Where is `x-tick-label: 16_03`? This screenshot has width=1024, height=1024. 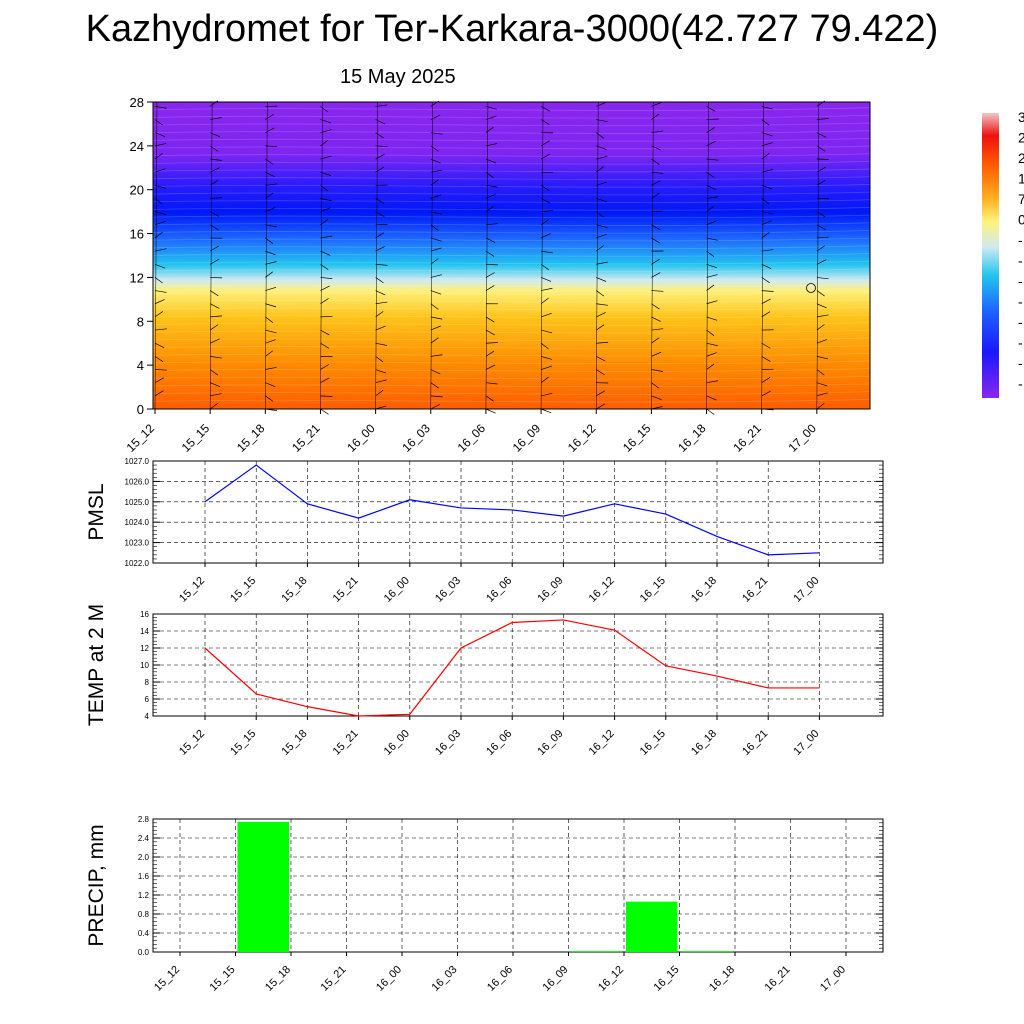 x-tick-label: 16_03 is located at coordinates (448, 590).